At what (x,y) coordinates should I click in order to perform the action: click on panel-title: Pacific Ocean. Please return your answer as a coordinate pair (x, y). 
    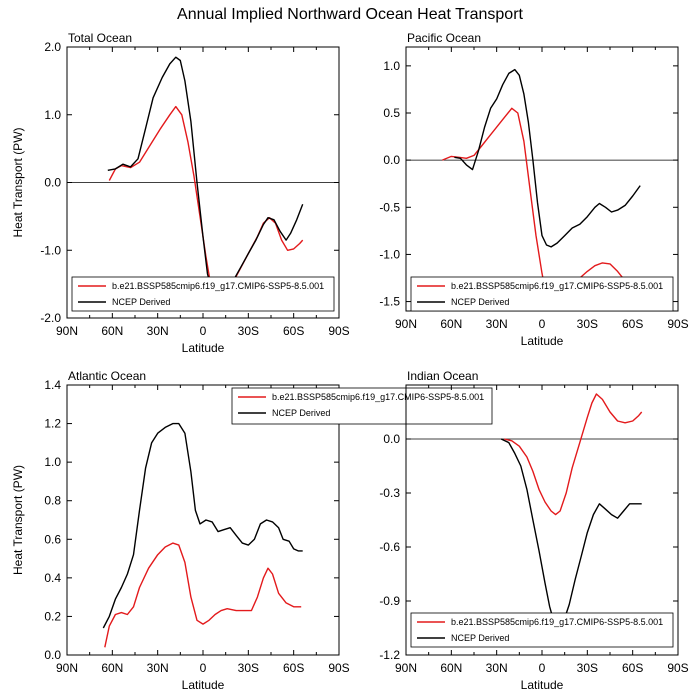
    Looking at the image, I should click on (444, 38).